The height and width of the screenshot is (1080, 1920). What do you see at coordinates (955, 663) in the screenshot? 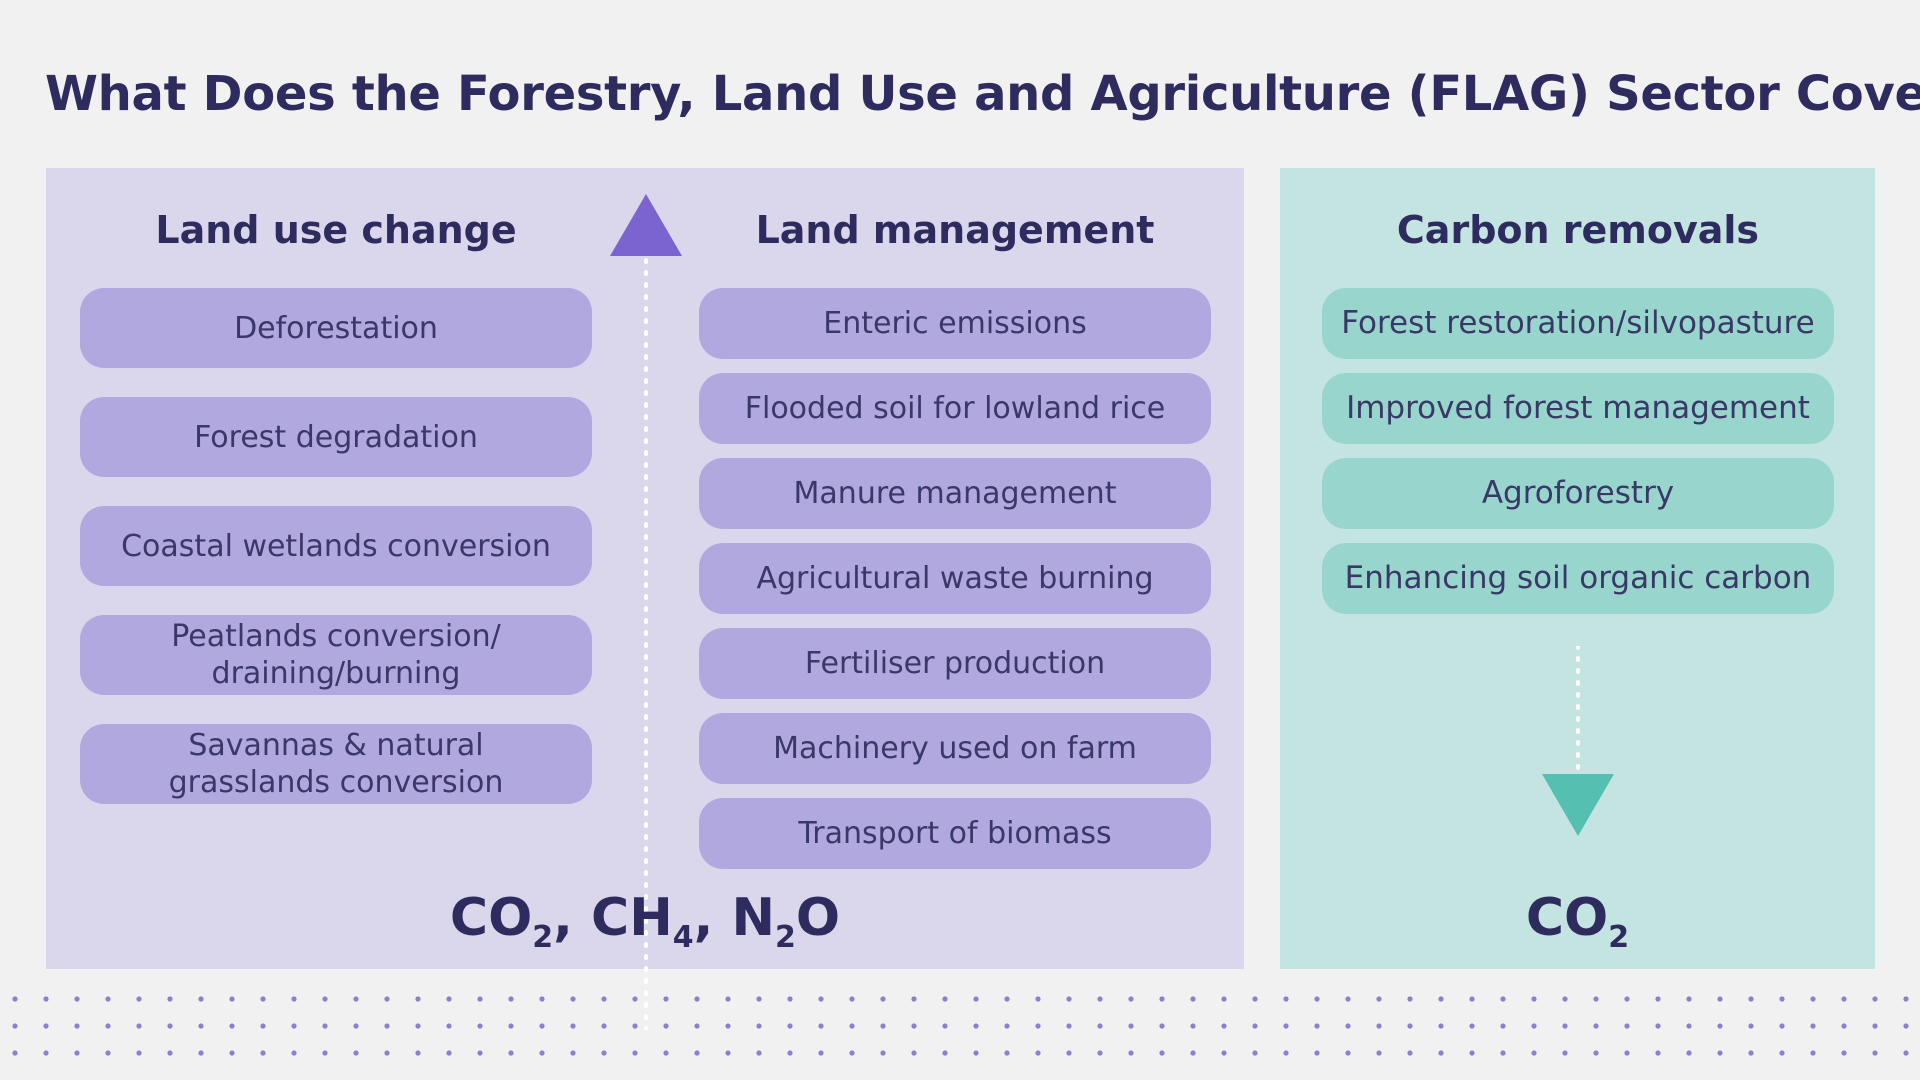
I see `list-item: Fertiliser production` at bounding box center [955, 663].